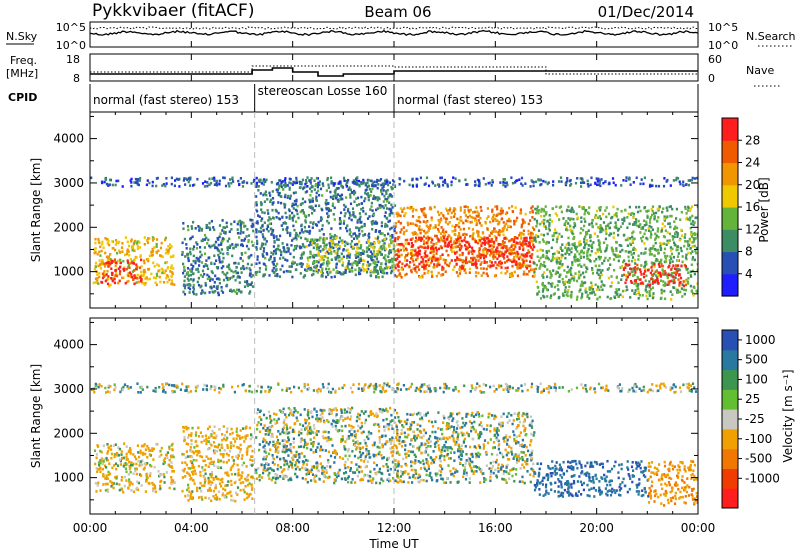 The image size is (800, 554). Describe the element at coordinates (323, 91) in the screenshot. I see `cpid-segment-label: stereoscan Losse 160` at that location.